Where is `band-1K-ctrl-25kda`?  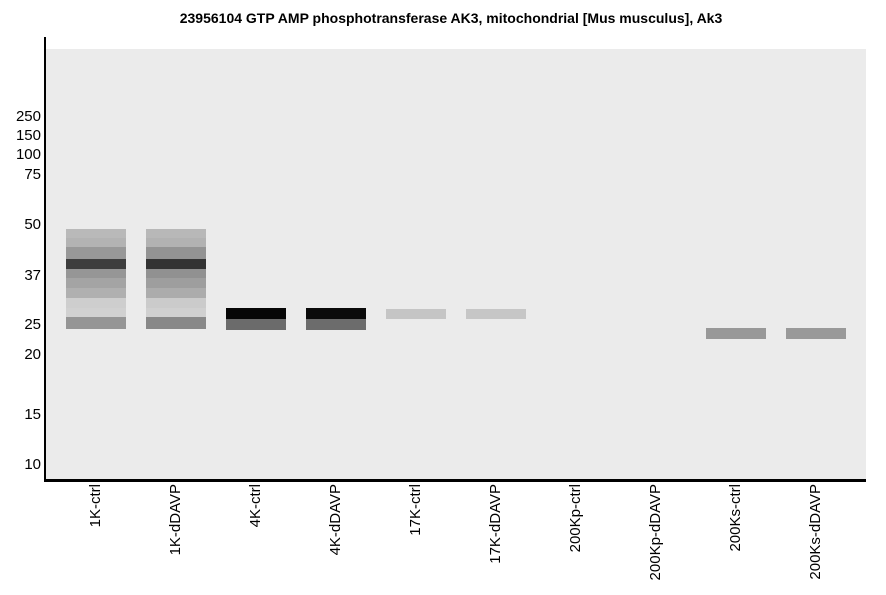 band-1K-ctrl-25kda is located at coordinates (96, 323).